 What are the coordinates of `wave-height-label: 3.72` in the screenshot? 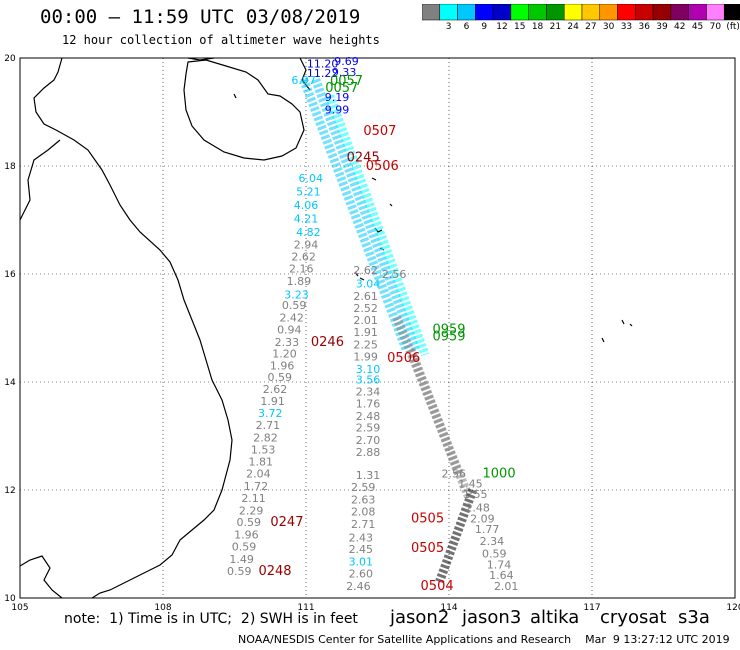 It's located at (270, 413).